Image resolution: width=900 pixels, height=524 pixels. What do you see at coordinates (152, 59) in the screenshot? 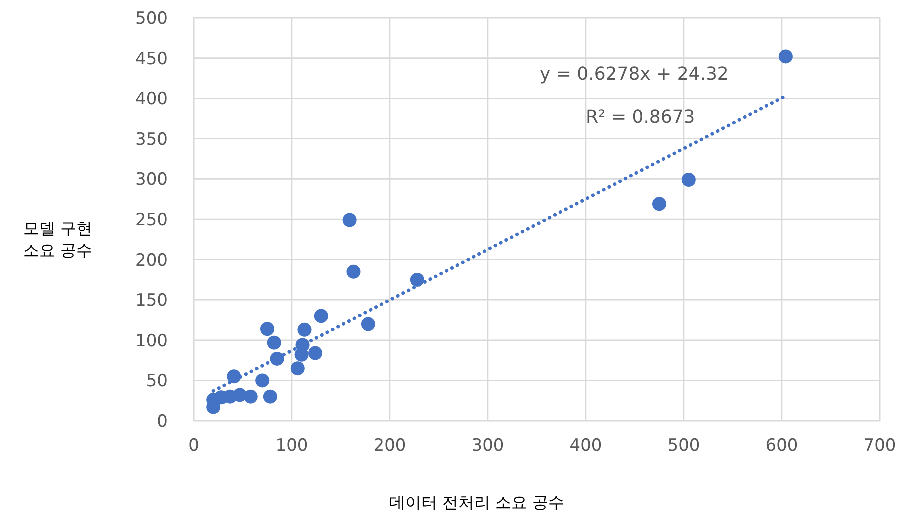
I see `y-tick-label: 450` at bounding box center [152, 59].